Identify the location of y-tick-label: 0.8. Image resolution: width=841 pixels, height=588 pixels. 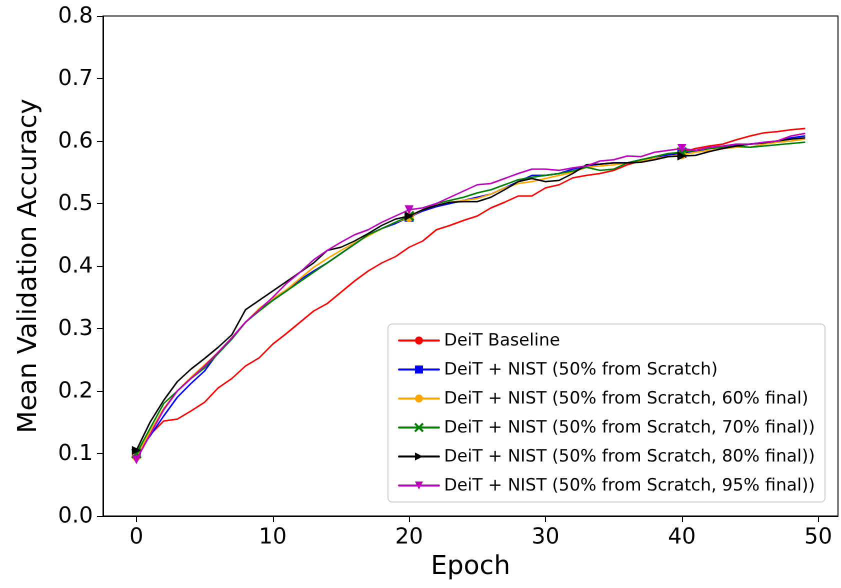
(75, 16).